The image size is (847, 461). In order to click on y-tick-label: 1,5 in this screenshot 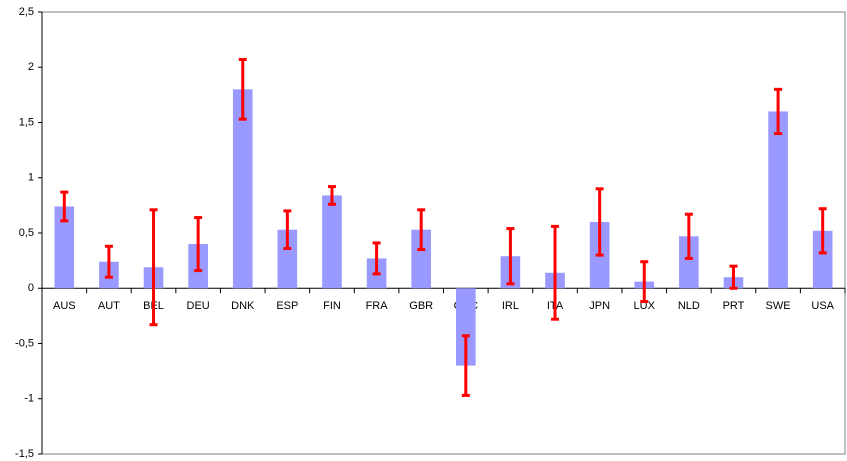, I will do `click(26, 122)`.